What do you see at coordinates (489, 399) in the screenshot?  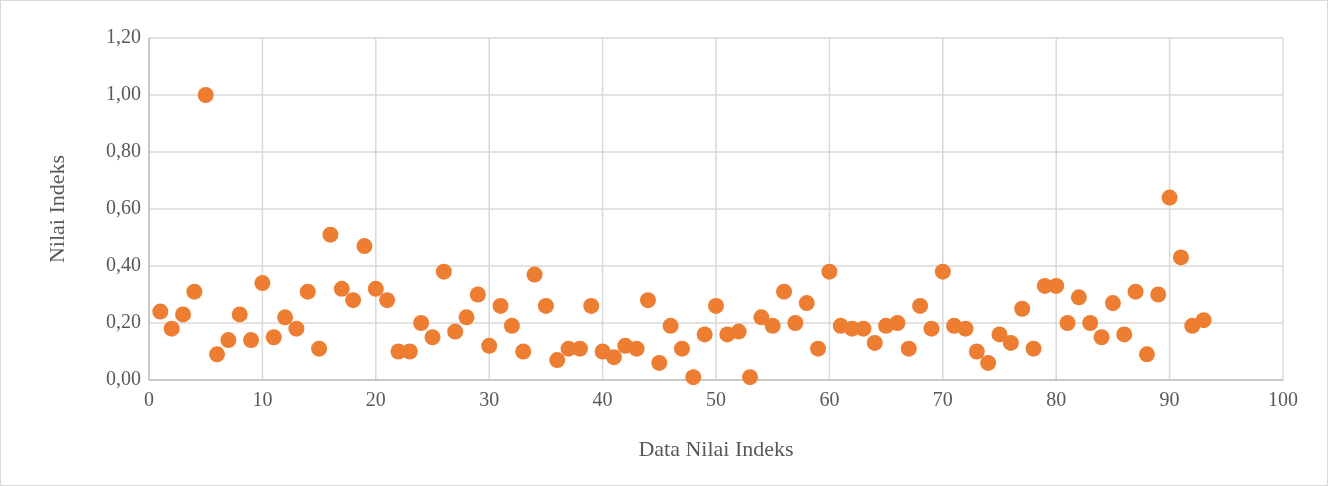 I see `x-tick-label: 30` at bounding box center [489, 399].